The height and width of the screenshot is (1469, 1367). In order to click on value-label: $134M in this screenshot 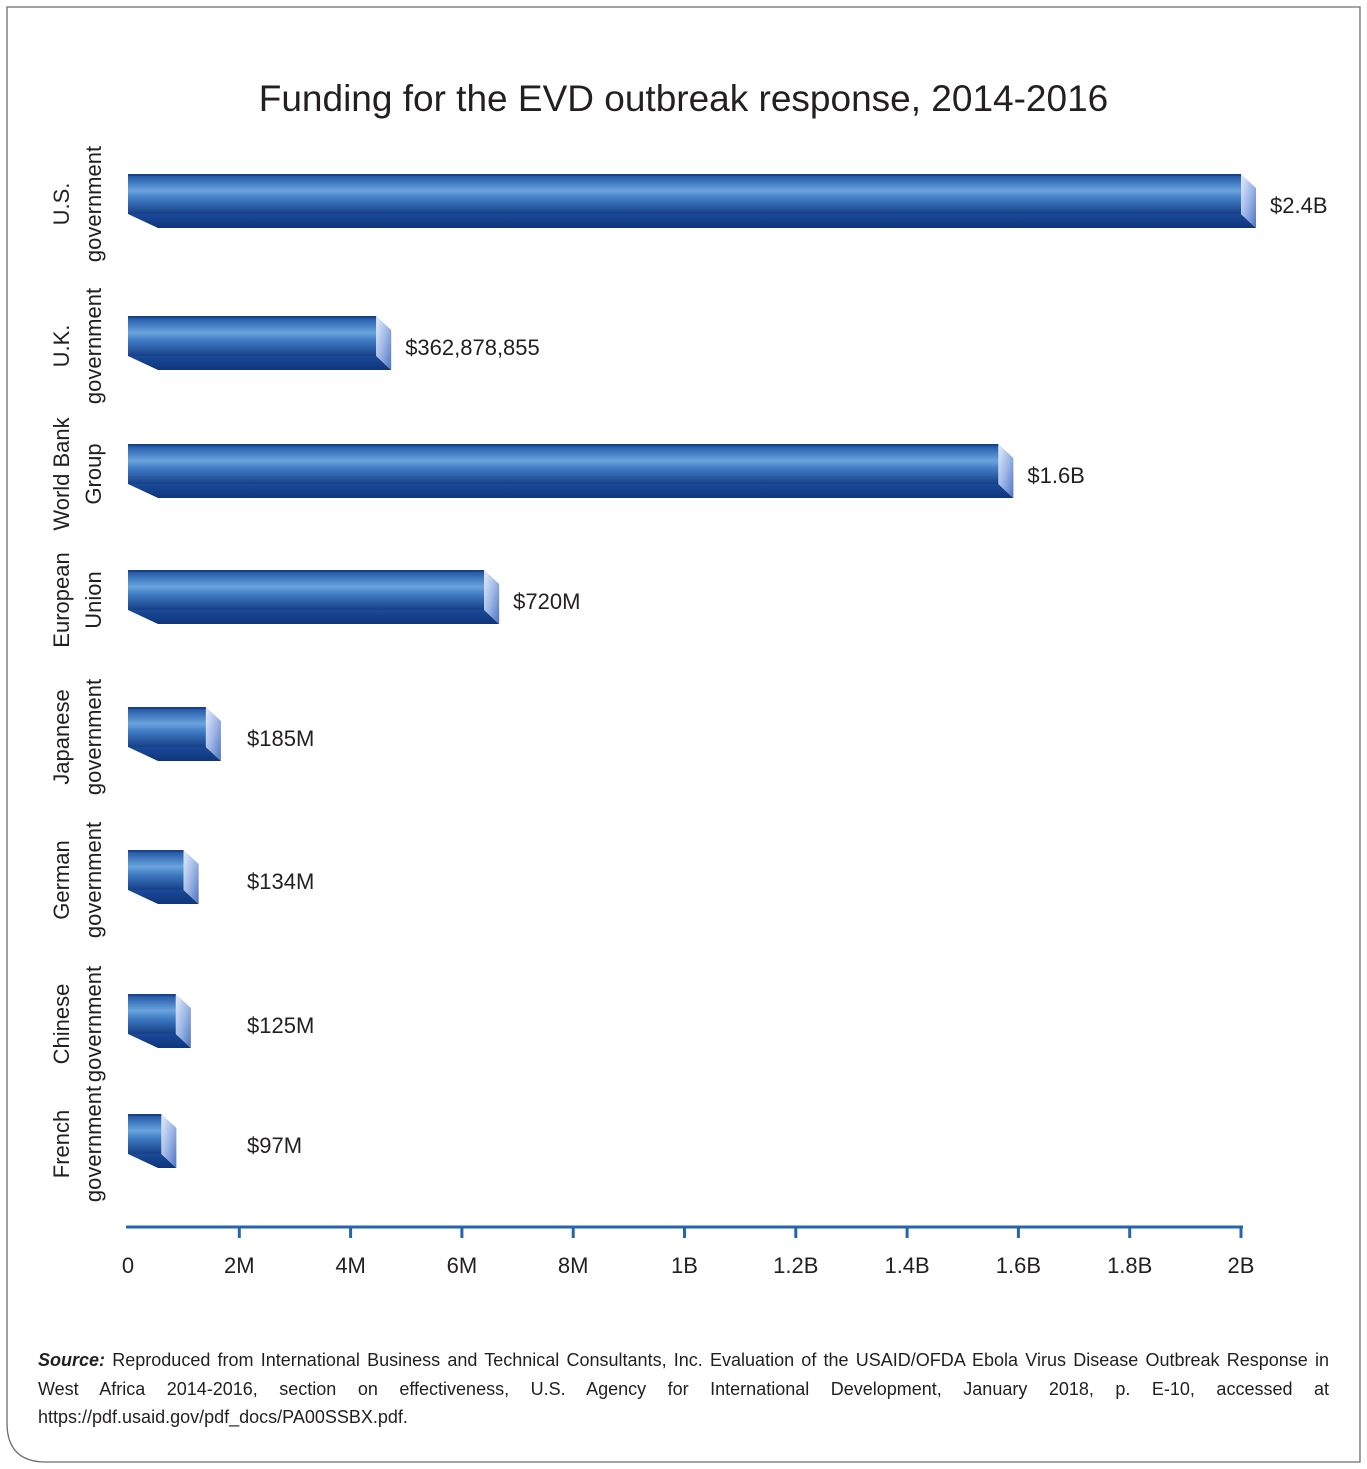, I will do `click(280, 881)`.